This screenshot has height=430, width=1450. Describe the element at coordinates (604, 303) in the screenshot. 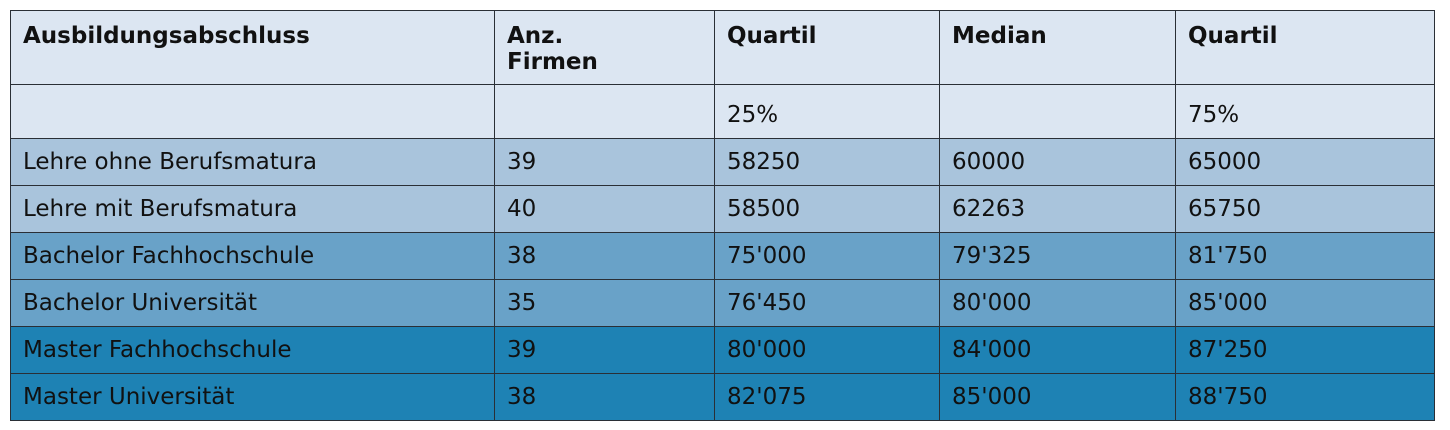

I see `cell-firm-count: 35` at that location.